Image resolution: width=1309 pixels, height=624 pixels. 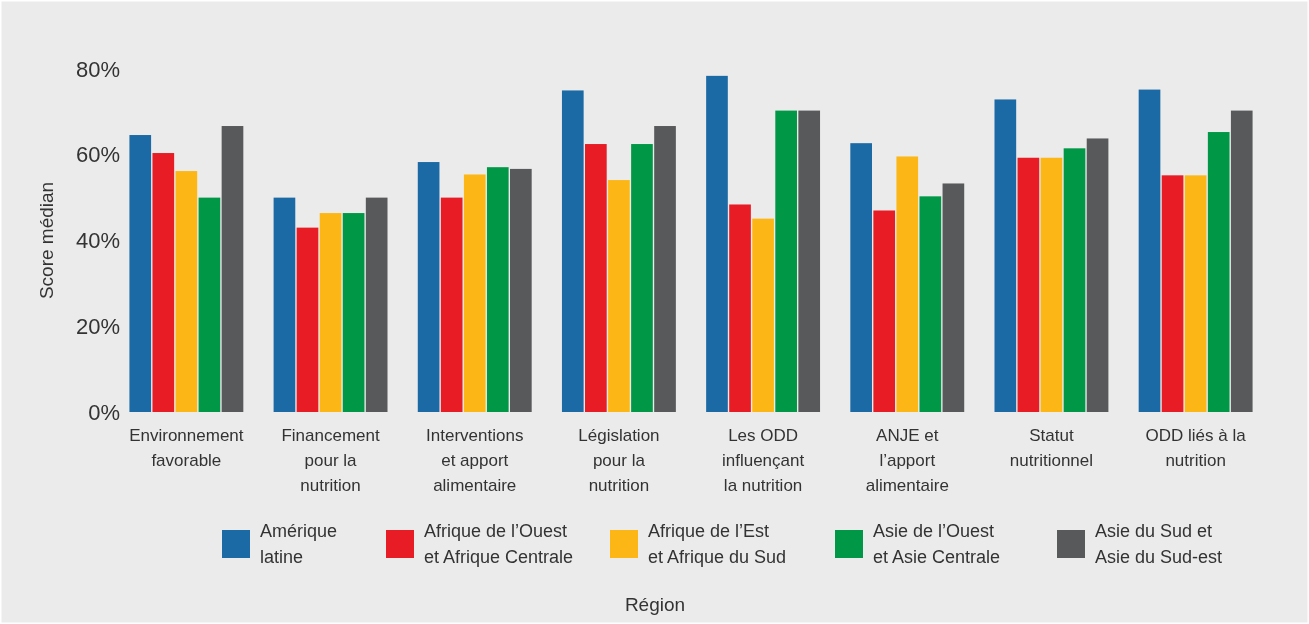 What do you see at coordinates (1051, 448) in the screenshot?
I see `x-tick-label: Statut nutritionnel` at bounding box center [1051, 448].